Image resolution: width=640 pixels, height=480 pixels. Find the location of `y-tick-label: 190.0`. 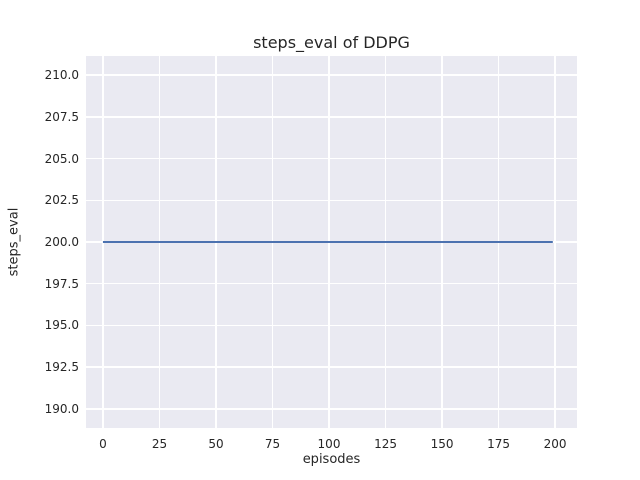

y-tick-label: 190.0 is located at coordinates (61, 408).